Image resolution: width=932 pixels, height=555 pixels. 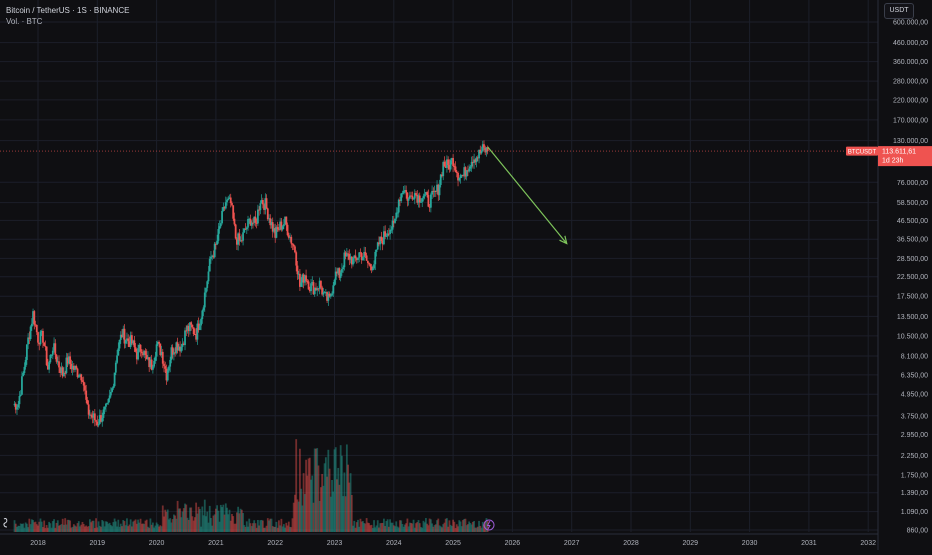 I want to click on time-axis-tick: 2027, so click(x=572, y=543).